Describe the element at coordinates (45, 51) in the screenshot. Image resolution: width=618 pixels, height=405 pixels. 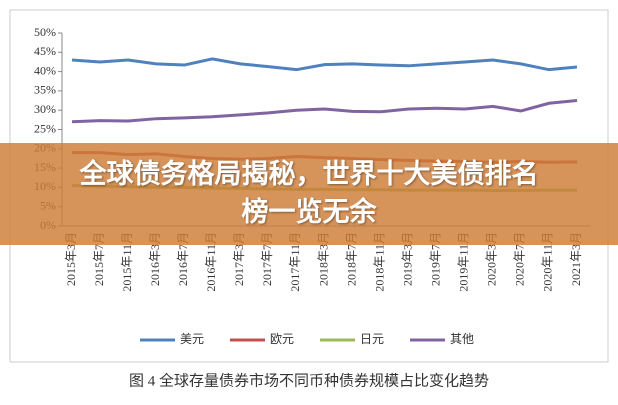
I see `y-tick-label: 45%` at that location.